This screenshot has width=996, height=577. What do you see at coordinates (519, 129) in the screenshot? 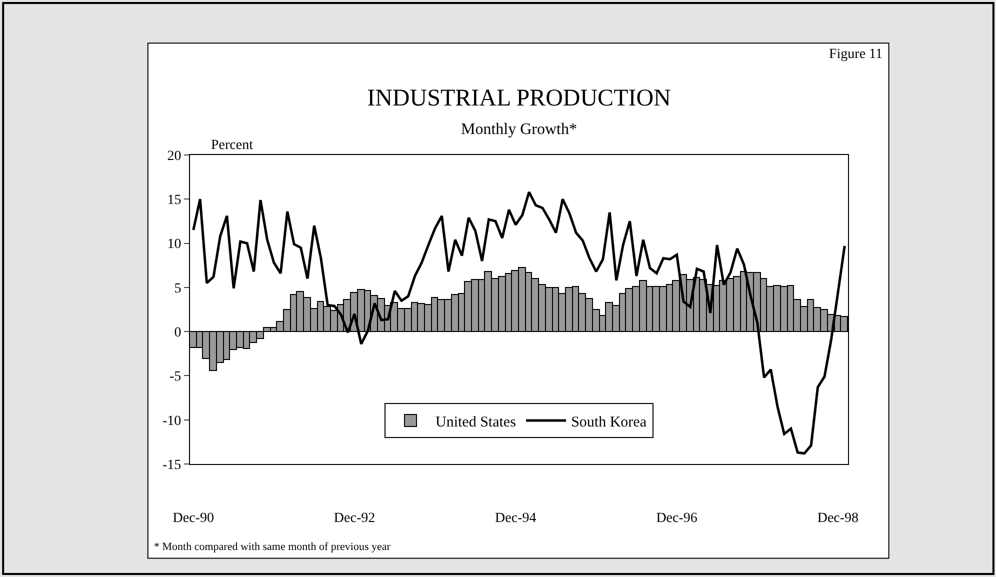
I see `chart-subtitle: Monthly Growth*` at bounding box center [519, 129].